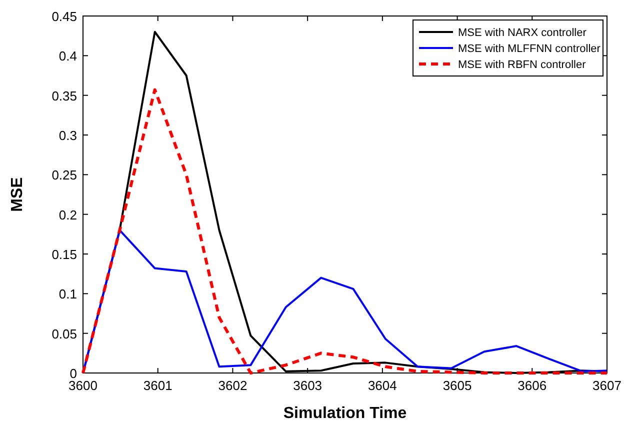  Describe the element at coordinates (67, 294) in the screenshot. I see `y-tick-label: 0.1` at that location.